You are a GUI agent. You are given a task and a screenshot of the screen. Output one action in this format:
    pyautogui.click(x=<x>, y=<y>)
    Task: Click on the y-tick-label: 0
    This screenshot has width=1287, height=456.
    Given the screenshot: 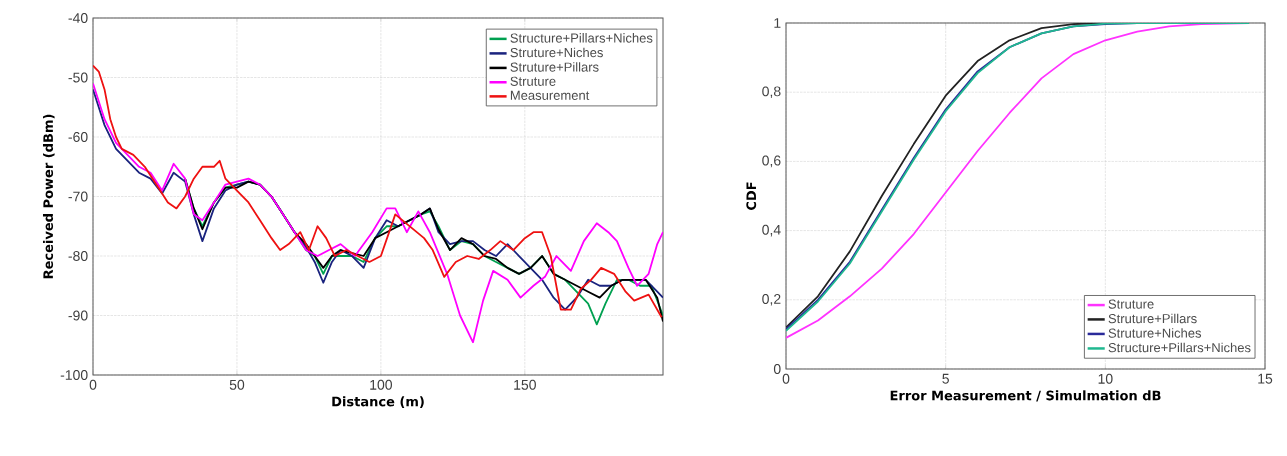 What is the action you would take?
    pyautogui.click(x=777, y=369)
    